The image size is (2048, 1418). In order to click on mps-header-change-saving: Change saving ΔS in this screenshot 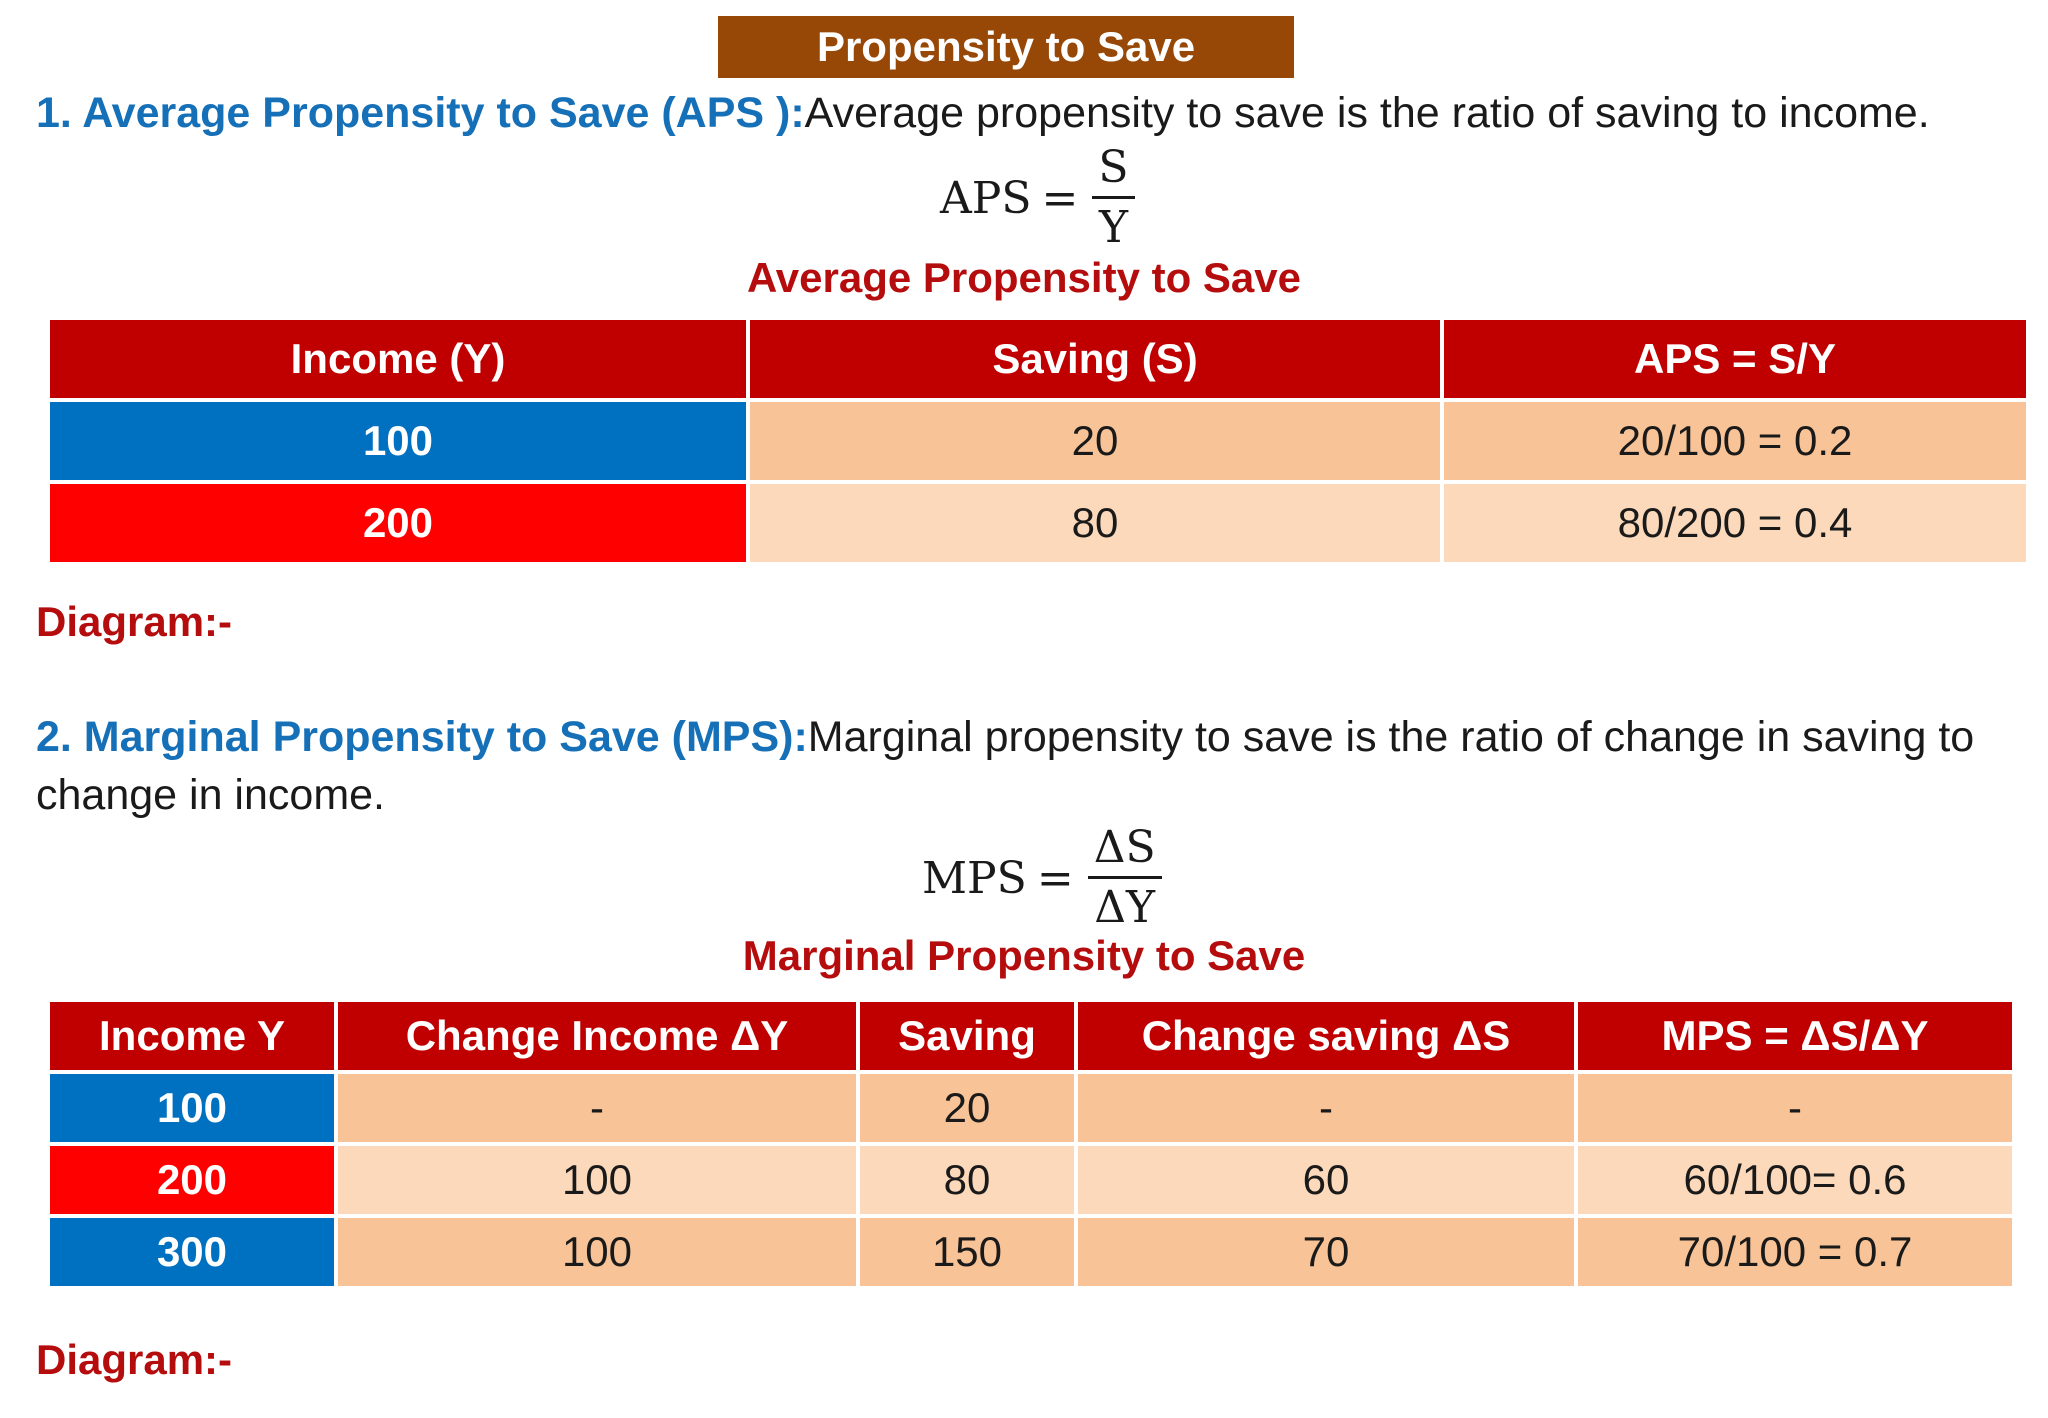, I will do `click(1326, 1036)`.